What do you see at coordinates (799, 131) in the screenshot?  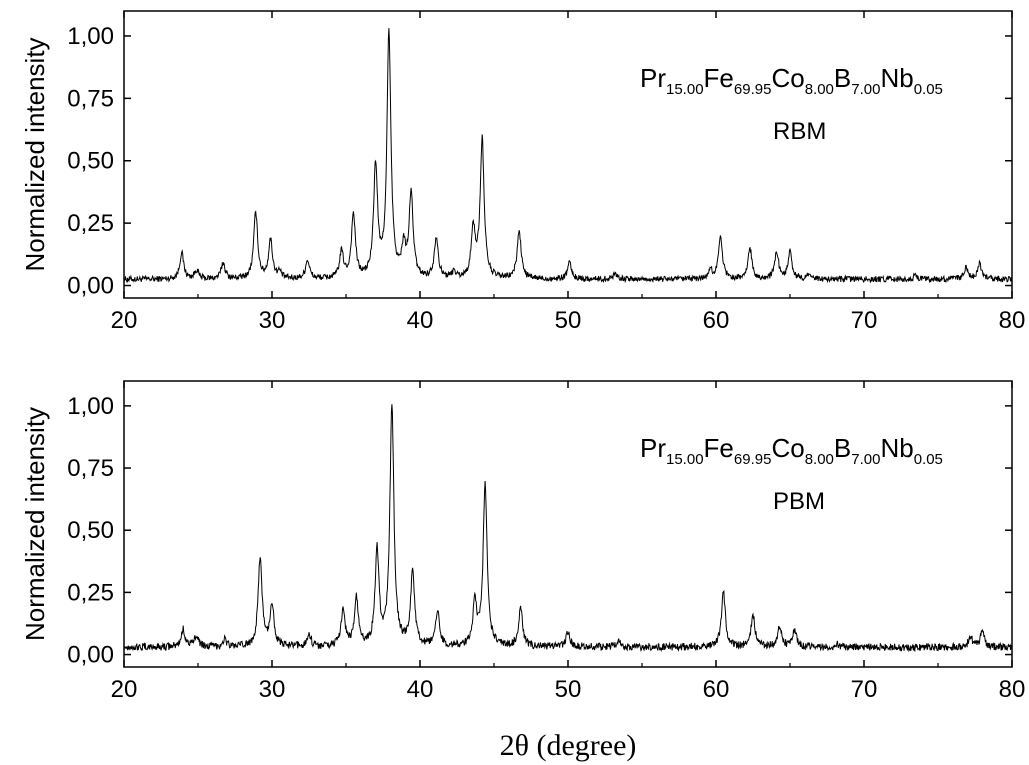 I see `sample-label: RBM` at bounding box center [799, 131].